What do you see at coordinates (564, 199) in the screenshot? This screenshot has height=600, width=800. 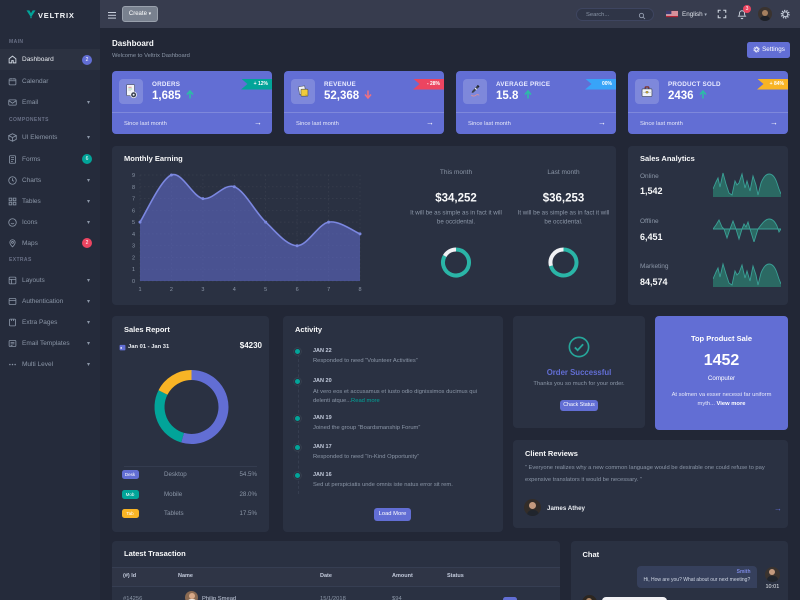 I see `svg-text: $36,253` at bounding box center [564, 199].